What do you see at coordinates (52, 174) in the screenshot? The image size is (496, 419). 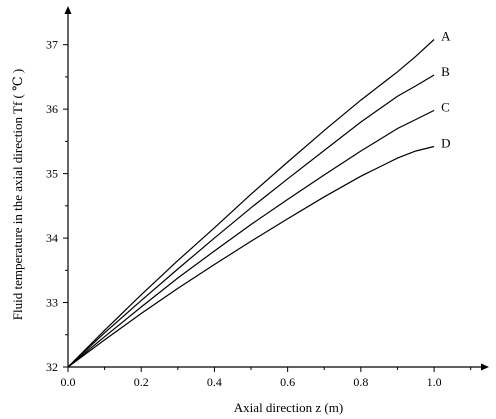 I see `y-tick-label: 35` at bounding box center [52, 174].